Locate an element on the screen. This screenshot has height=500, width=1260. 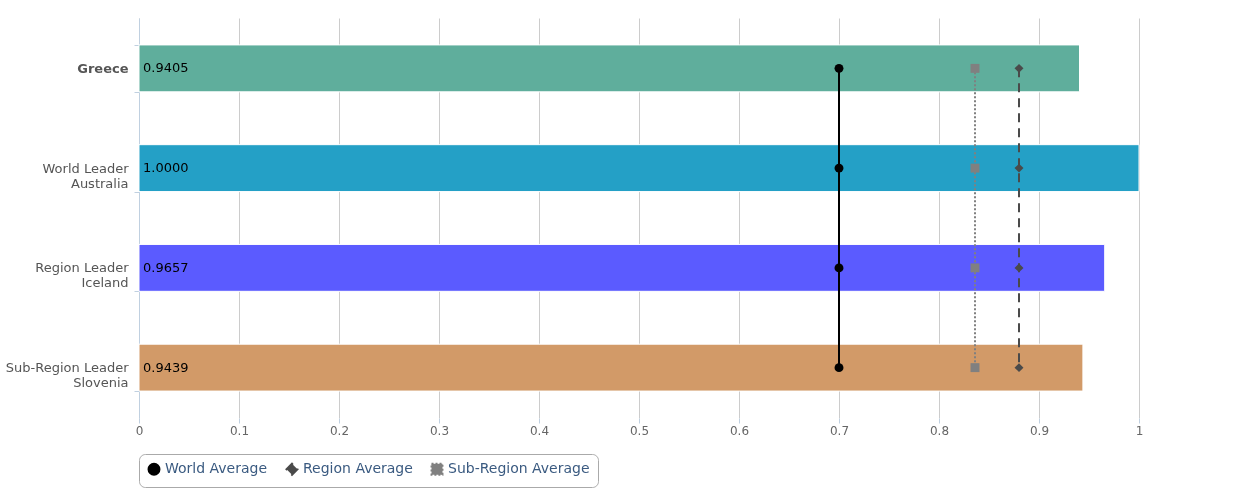
x-tick-label: 0.1 is located at coordinates (239, 430).